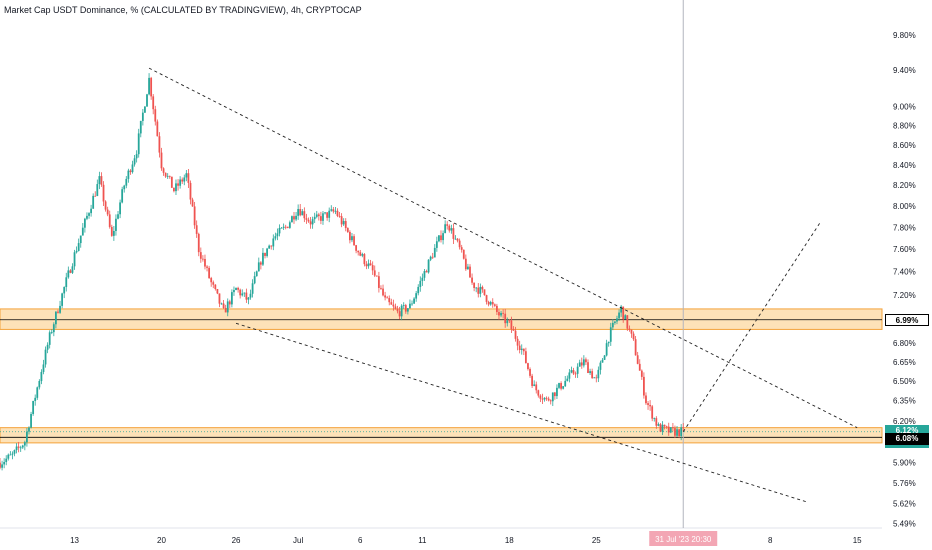 The height and width of the screenshot is (550, 932). What do you see at coordinates (857, 540) in the screenshot?
I see `x-tick-label: 15` at bounding box center [857, 540].